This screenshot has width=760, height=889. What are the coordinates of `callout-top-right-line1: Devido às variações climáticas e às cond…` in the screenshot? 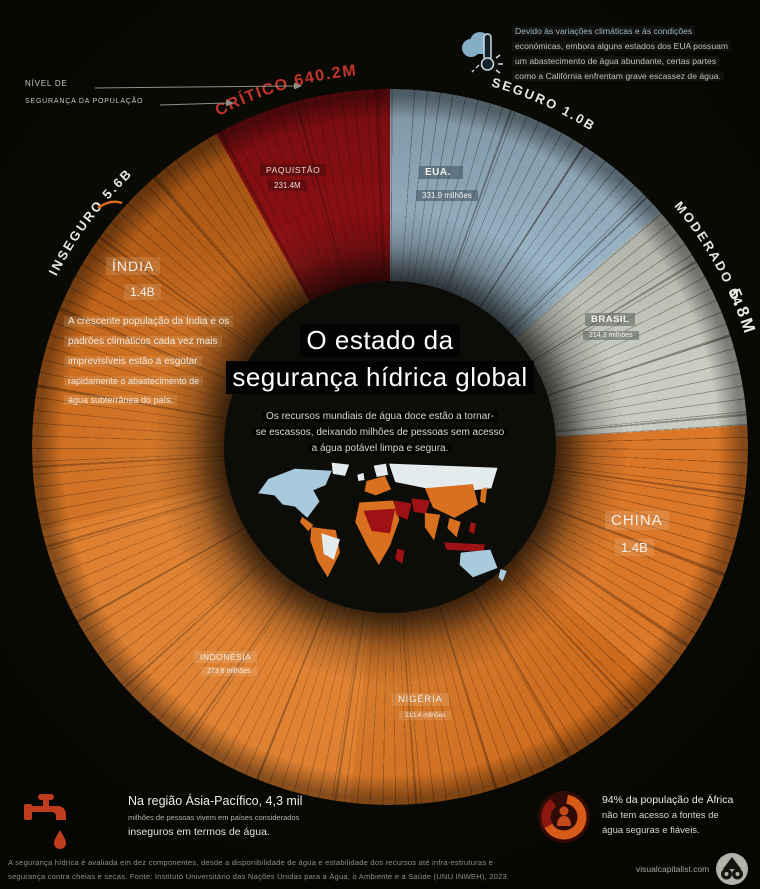 It's located at (604, 31).